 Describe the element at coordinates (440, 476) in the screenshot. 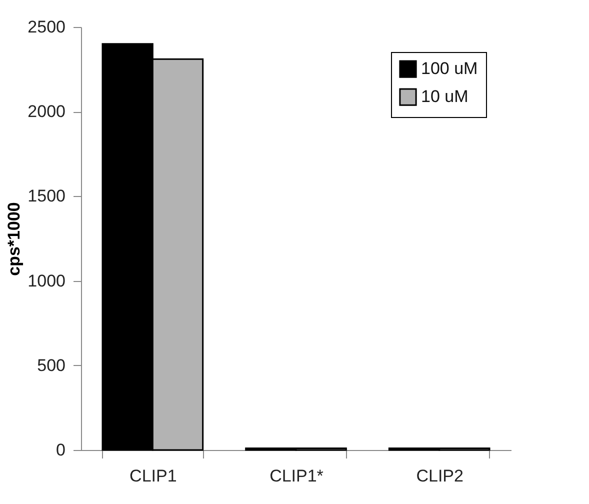

I see `x-tick-label: CLIP2` at that location.